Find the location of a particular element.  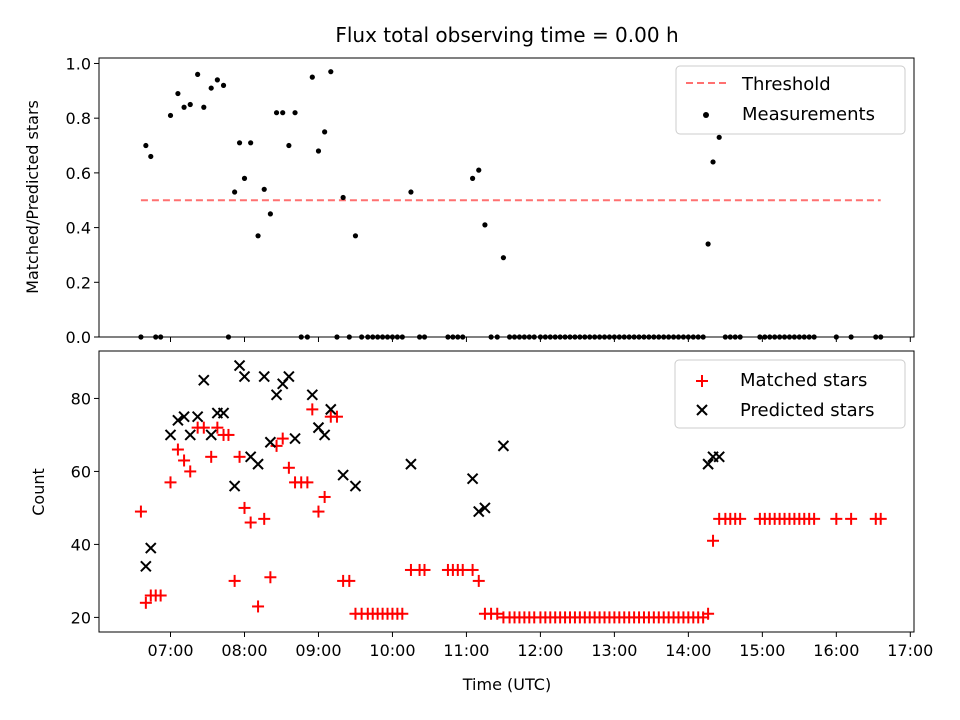

bottom-y-tick-label: 20 is located at coordinates (81, 617).